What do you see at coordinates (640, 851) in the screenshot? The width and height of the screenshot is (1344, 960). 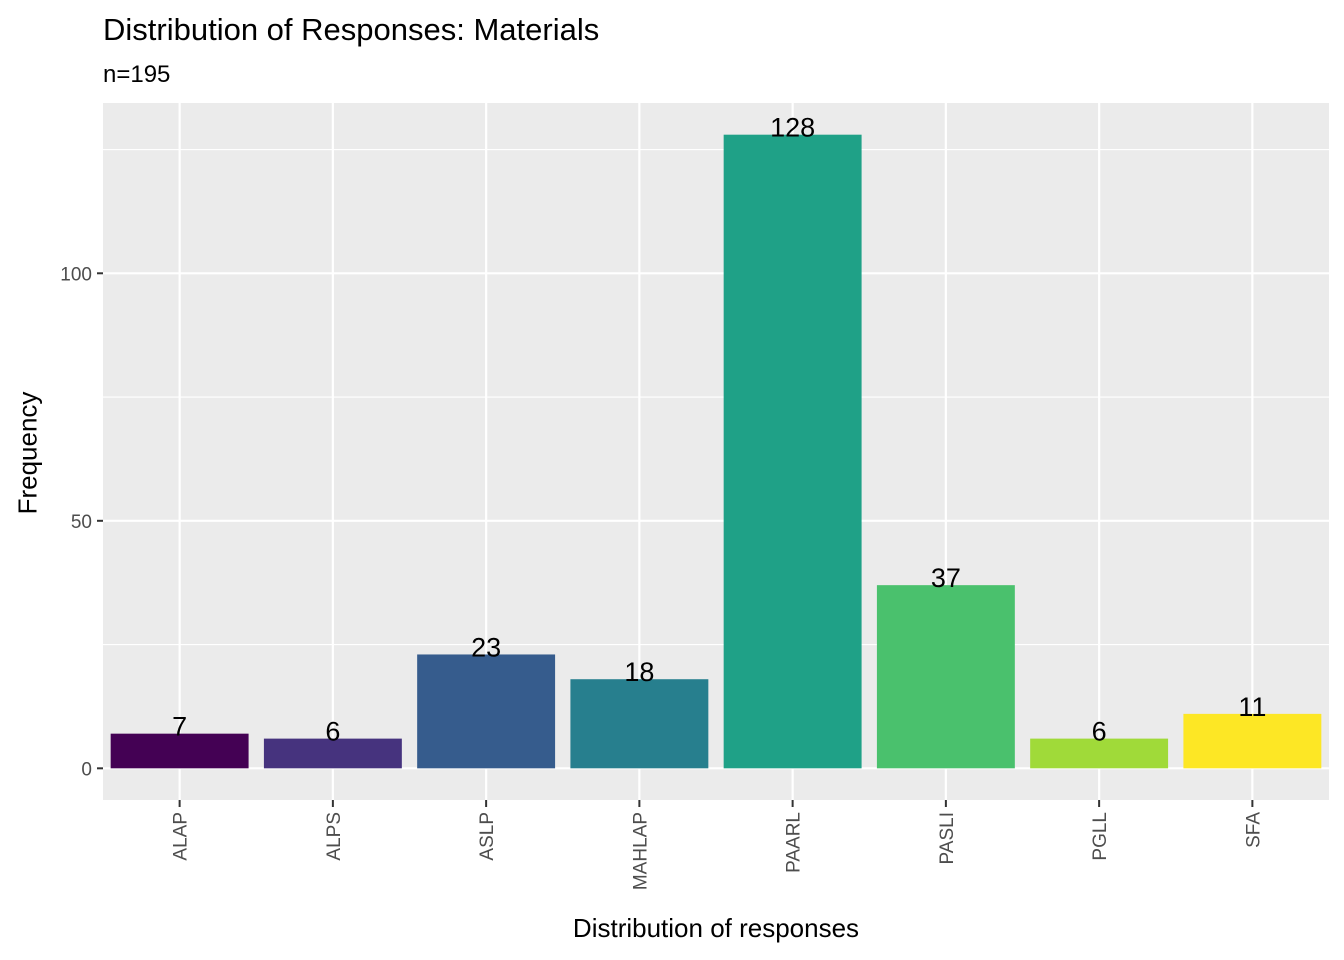 I see `x-tick-label: MAHLAP` at bounding box center [640, 851].